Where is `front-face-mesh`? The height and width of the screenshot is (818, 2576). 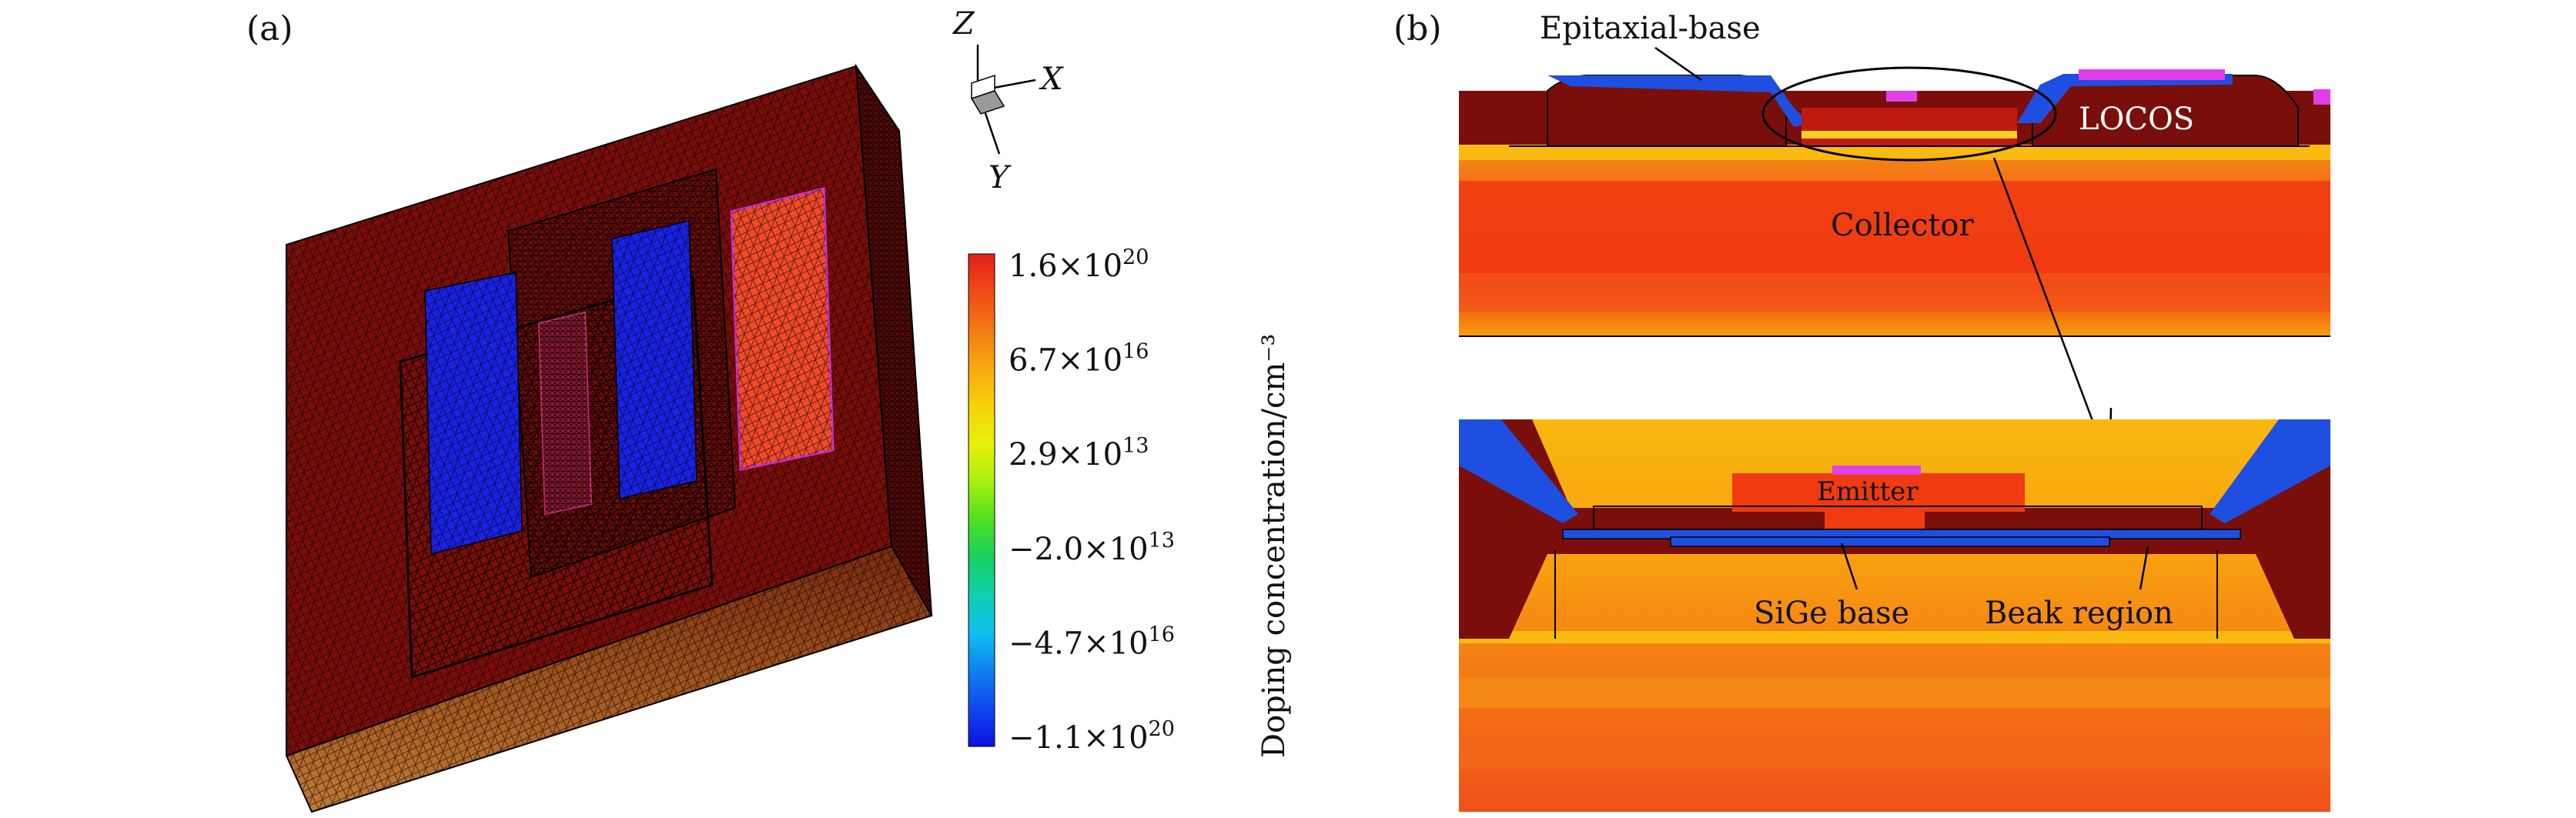 front-face-mesh is located at coordinates (609, 679).